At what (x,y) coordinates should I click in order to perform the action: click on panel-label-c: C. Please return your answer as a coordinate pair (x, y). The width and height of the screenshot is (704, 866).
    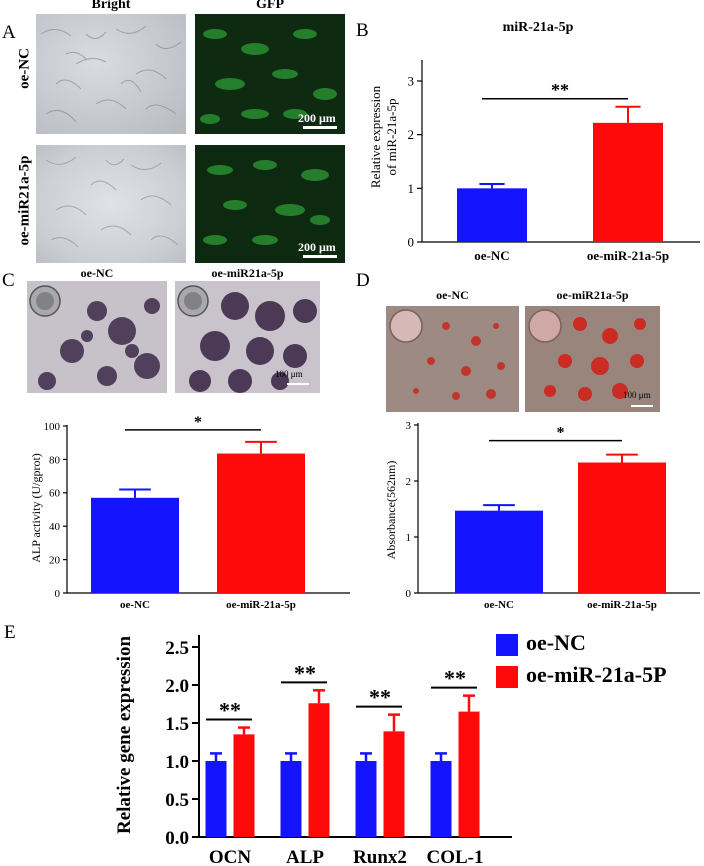
    Looking at the image, I should click on (8, 280).